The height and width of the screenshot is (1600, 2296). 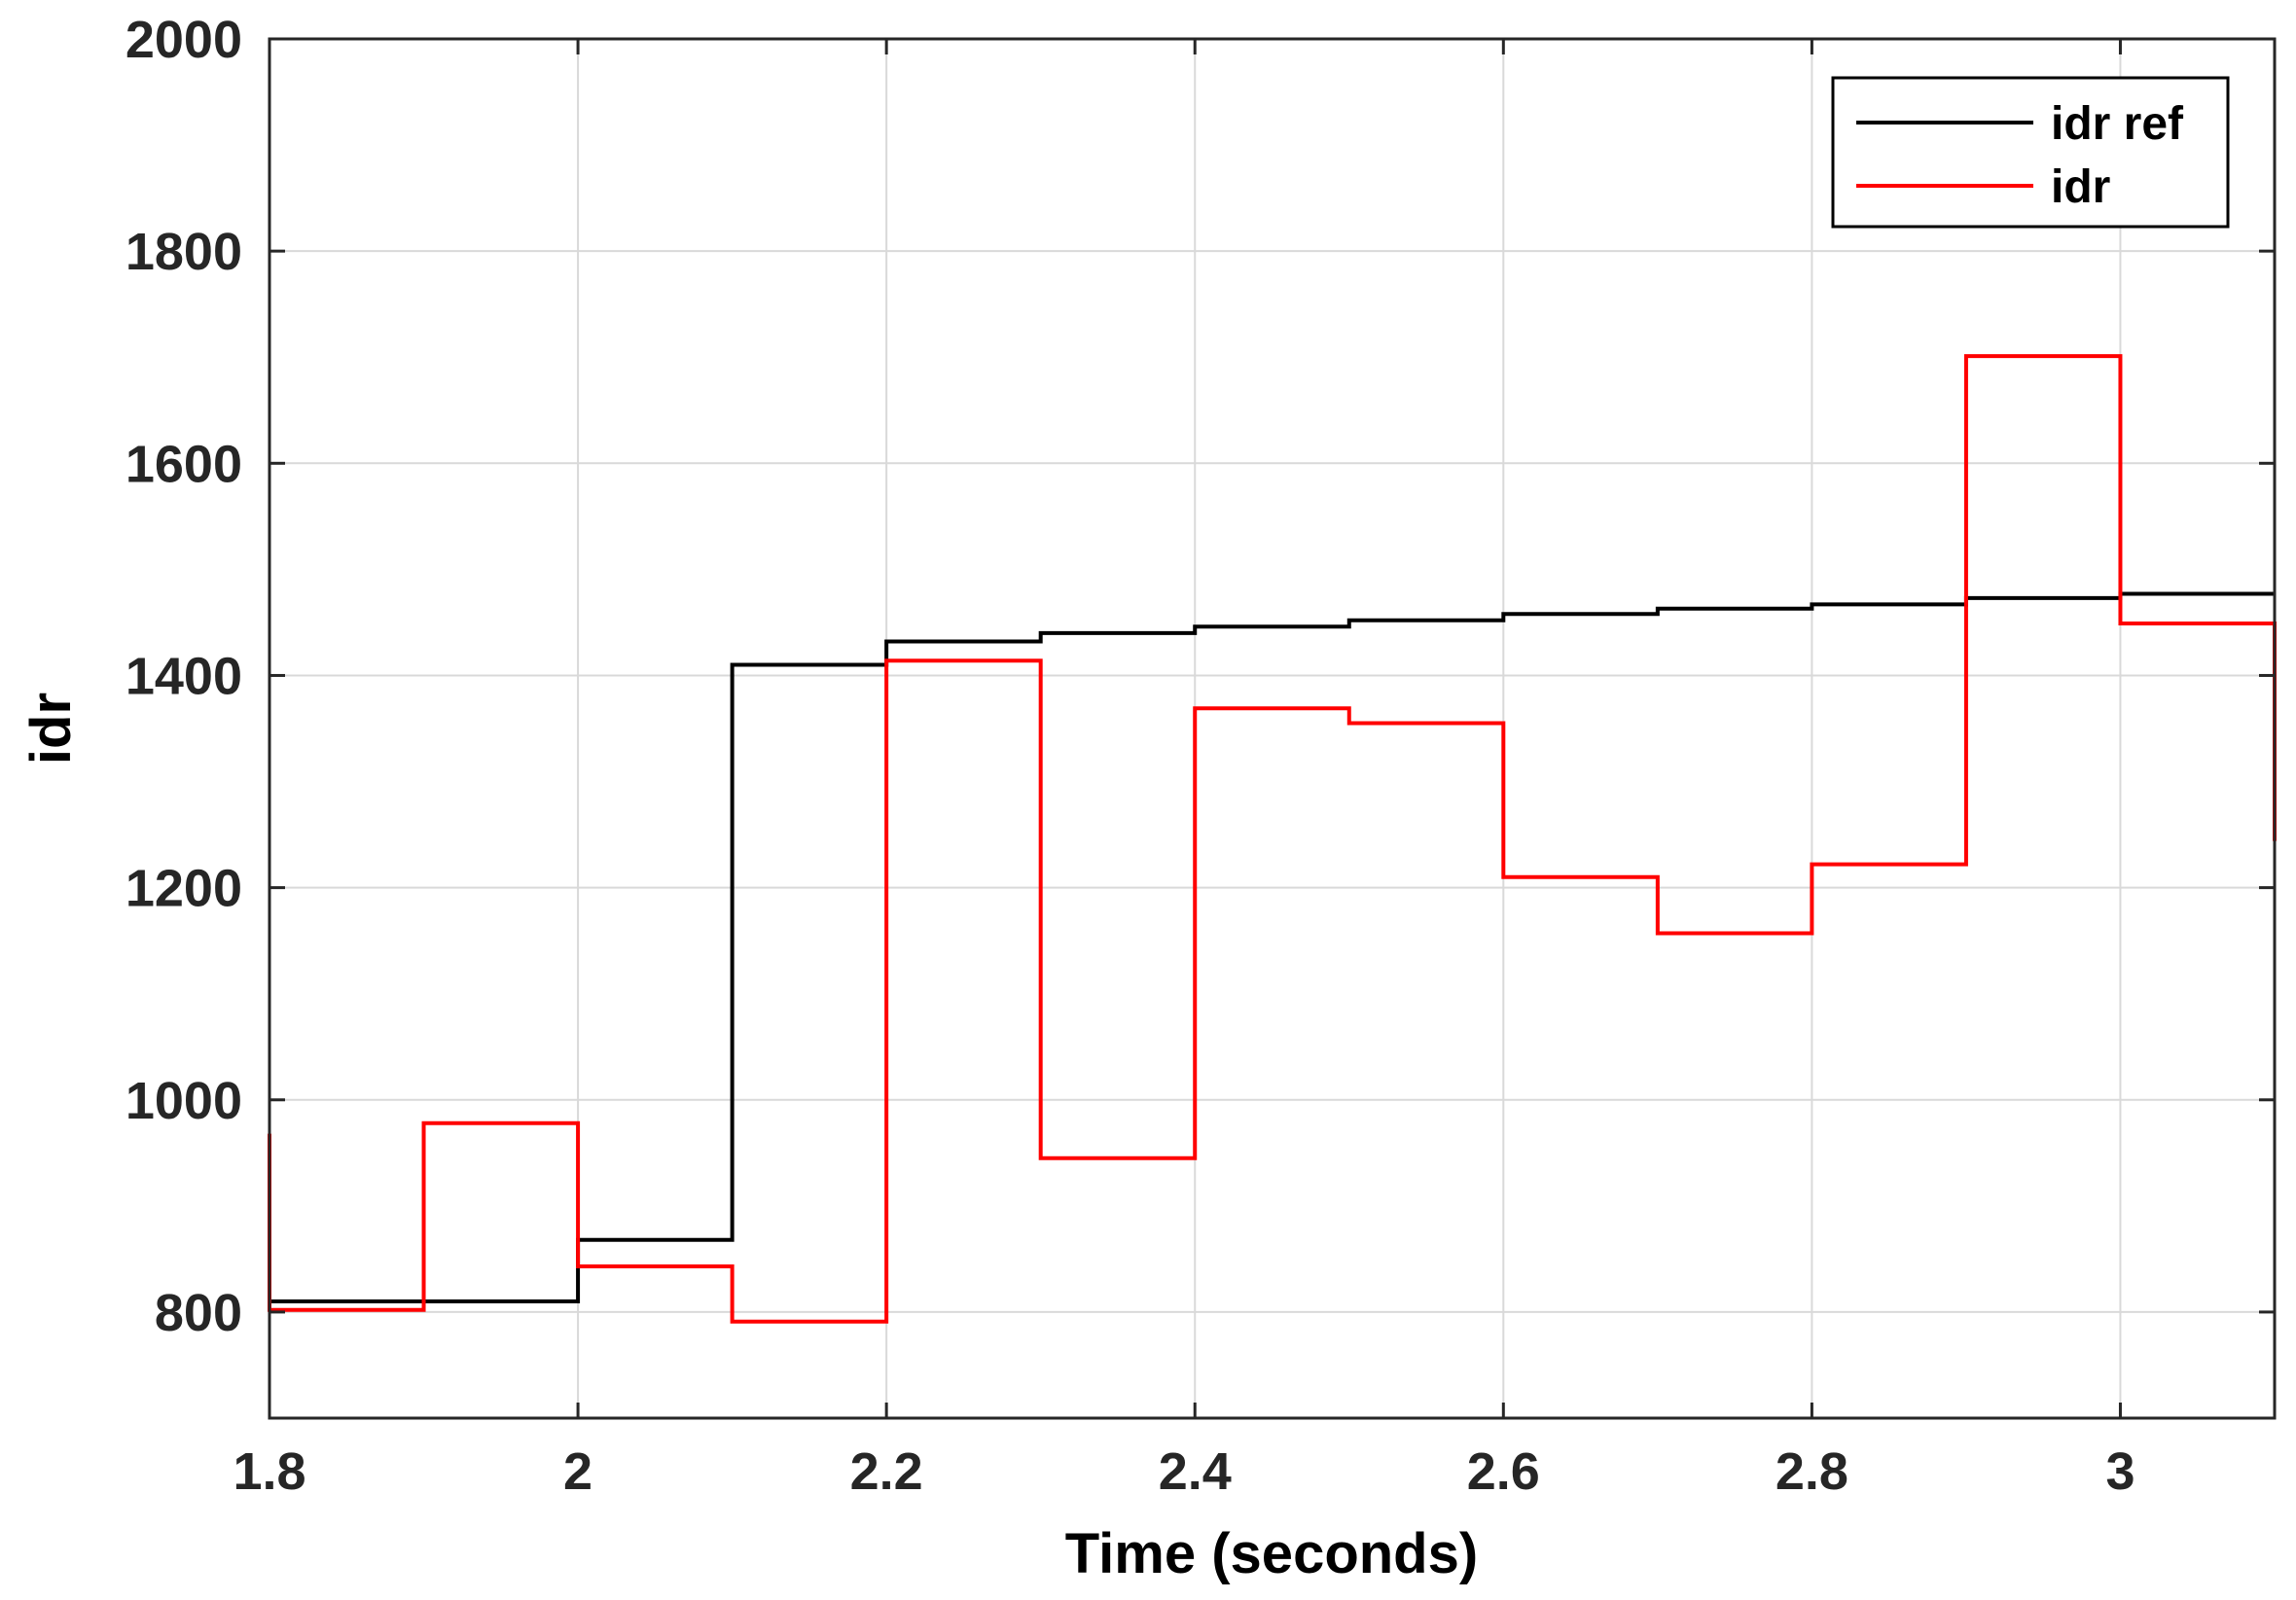 I want to click on y-tick-label: 1200, so click(x=184, y=889).